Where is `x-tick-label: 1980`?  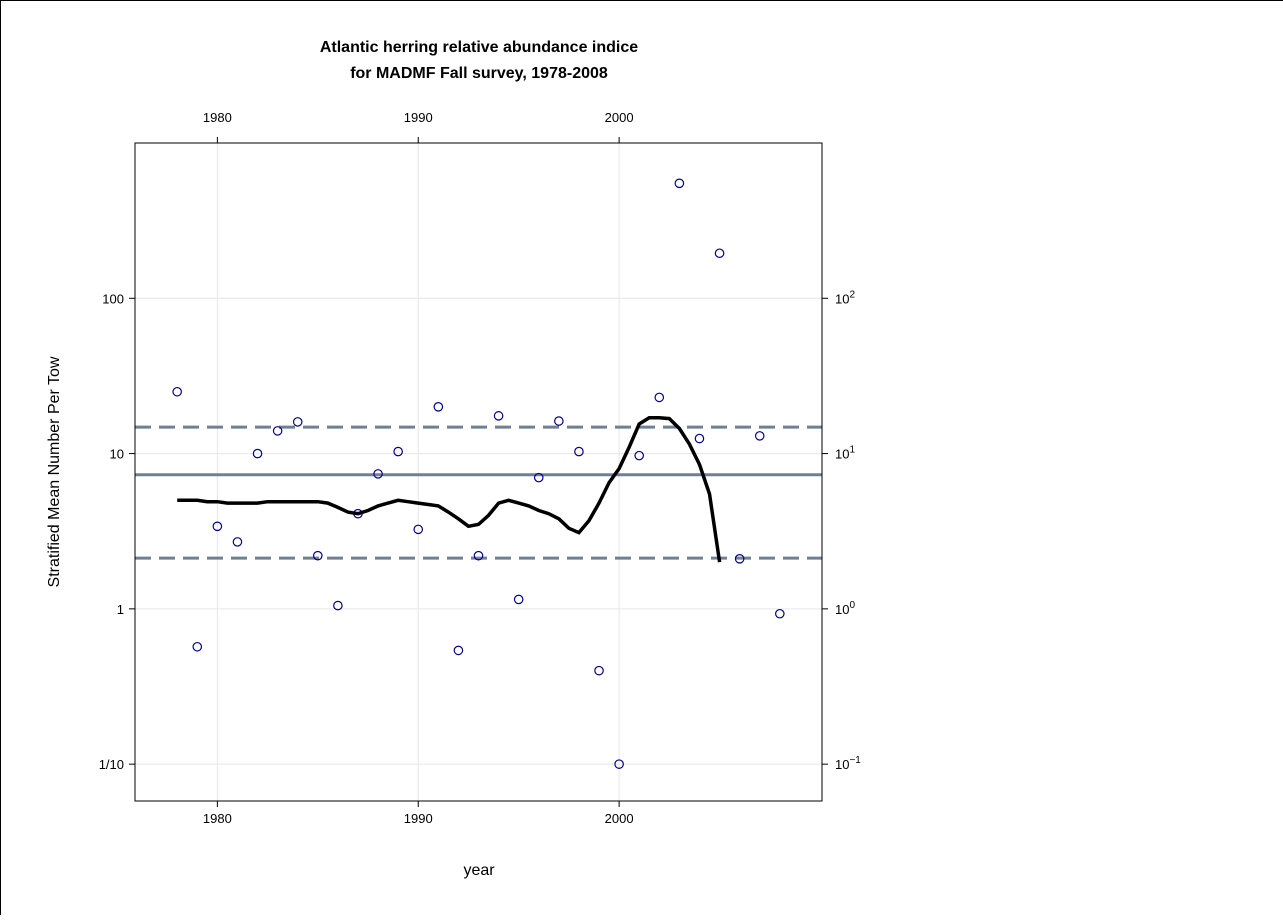 x-tick-label: 1980 is located at coordinates (217, 818).